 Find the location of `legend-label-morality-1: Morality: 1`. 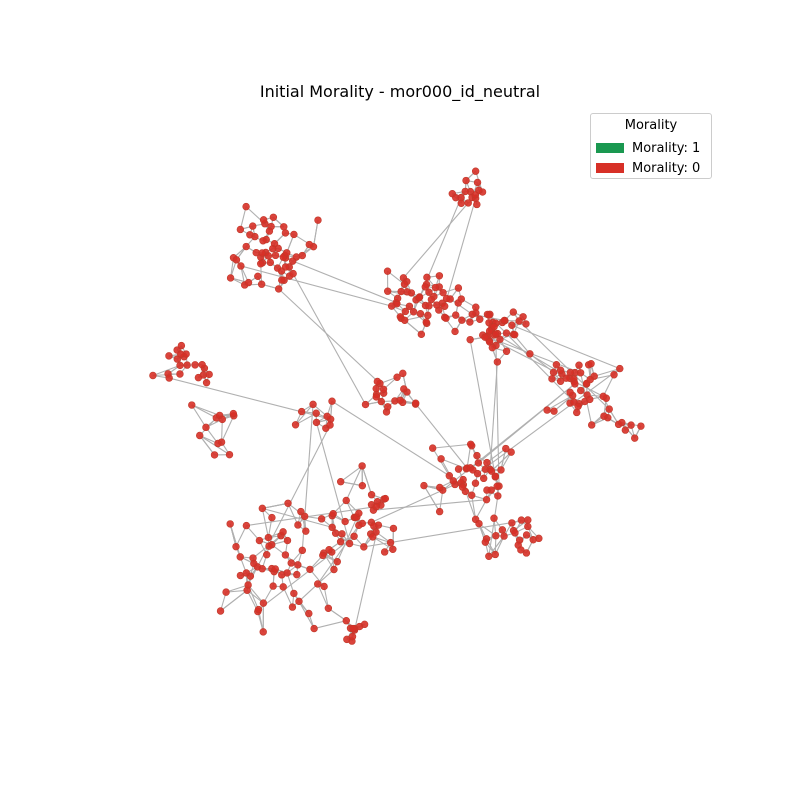

legend-label-morality-1: Morality: 1 is located at coordinates (666, 148).